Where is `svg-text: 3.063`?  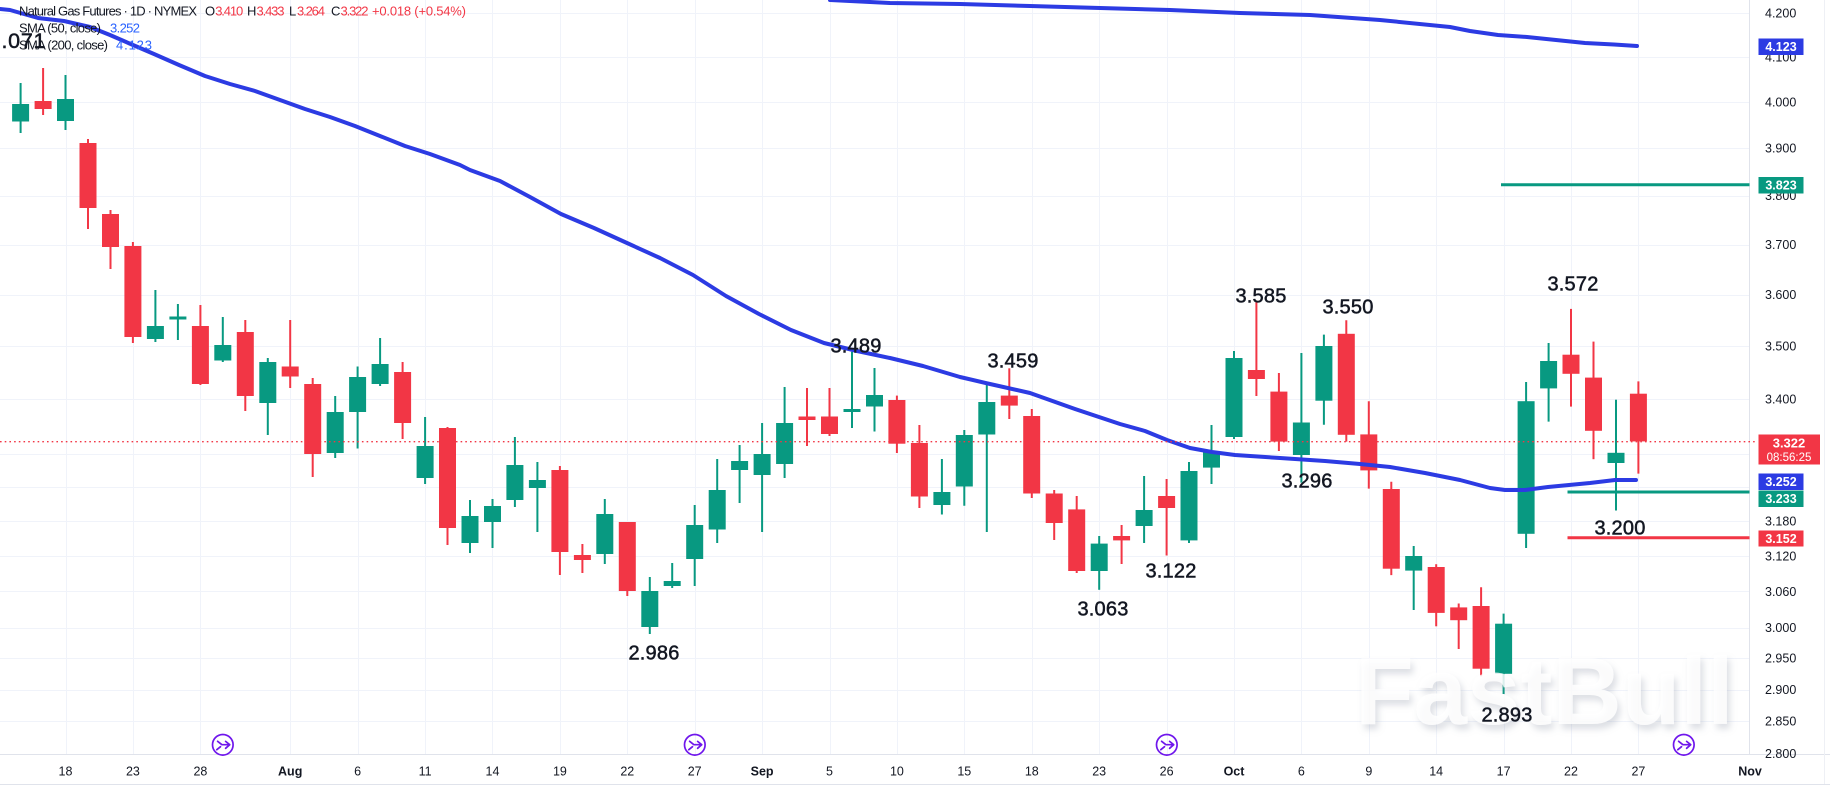
svg-text: 3.063 is located at coordinates (1102, 609).